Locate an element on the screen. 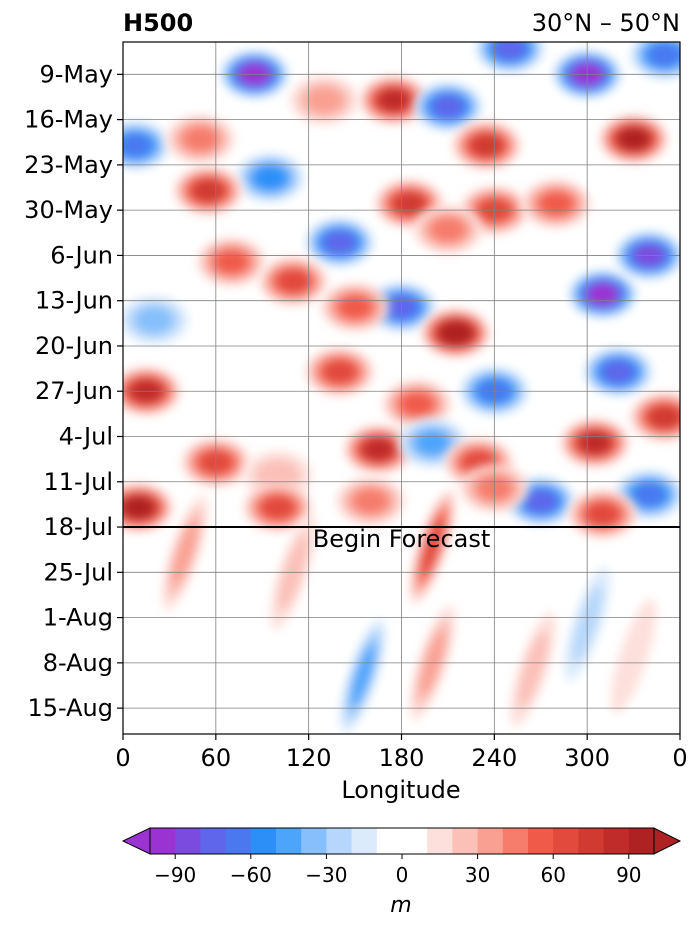 Image resolution: width=700 pixels, height=929 pixels. y-tick-label: 18-Jul is located at coordinates (79, 527).